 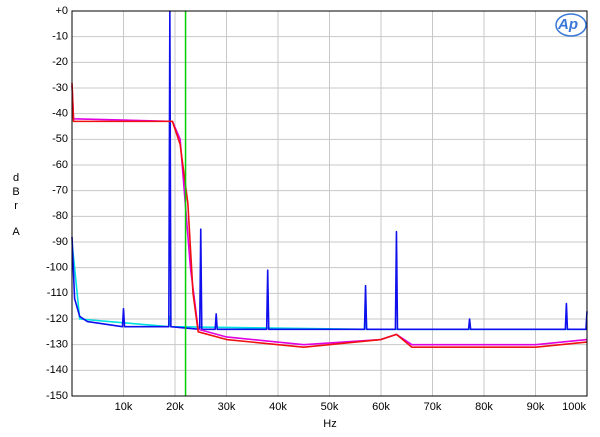 I want to click on x-tick-label: 10k, so click(x=124, y=407).